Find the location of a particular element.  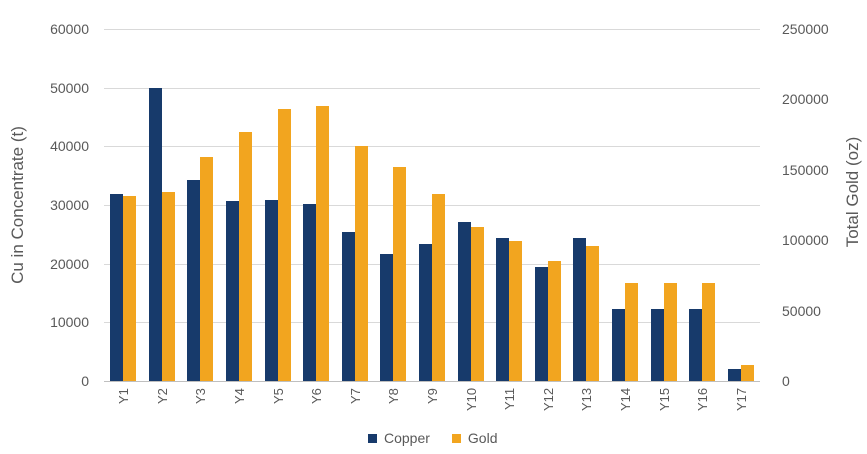

x-tick-label: Y6 is located at coordinates (316, 396).